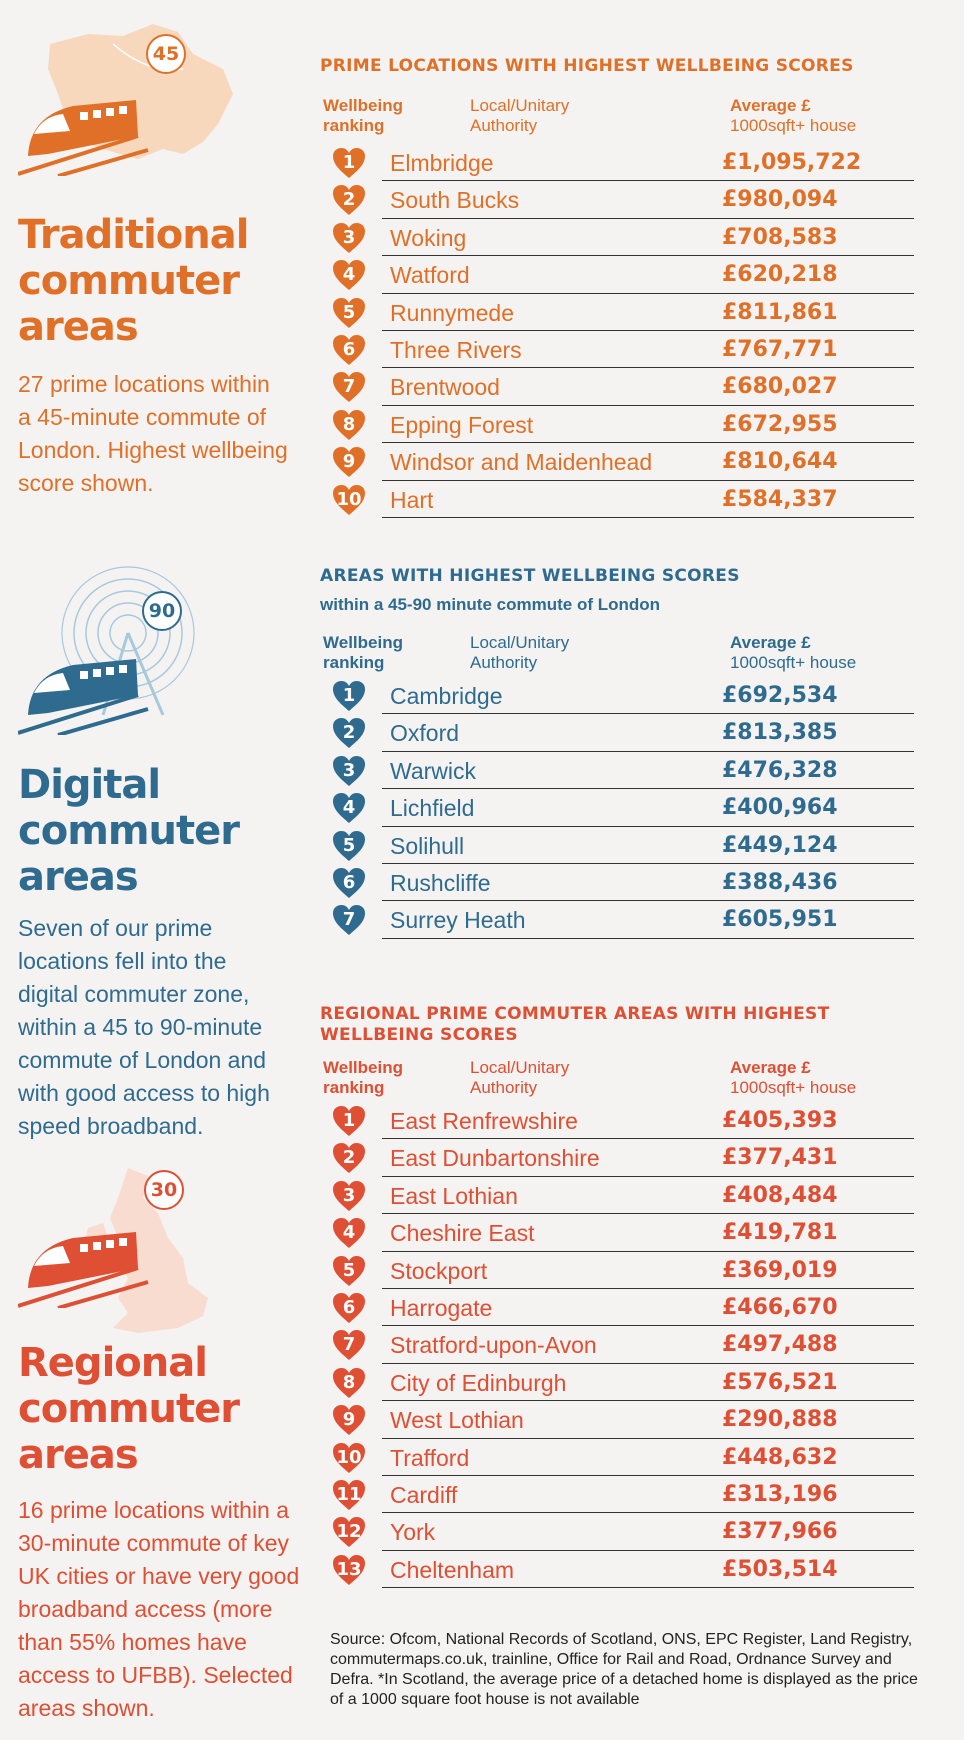 The width and height of the screenshot is (964, 1740). What do you see at coordinates (162, 611) in the screenshot?
I see `commute-badge: 90` at bounding box center [162, 611].